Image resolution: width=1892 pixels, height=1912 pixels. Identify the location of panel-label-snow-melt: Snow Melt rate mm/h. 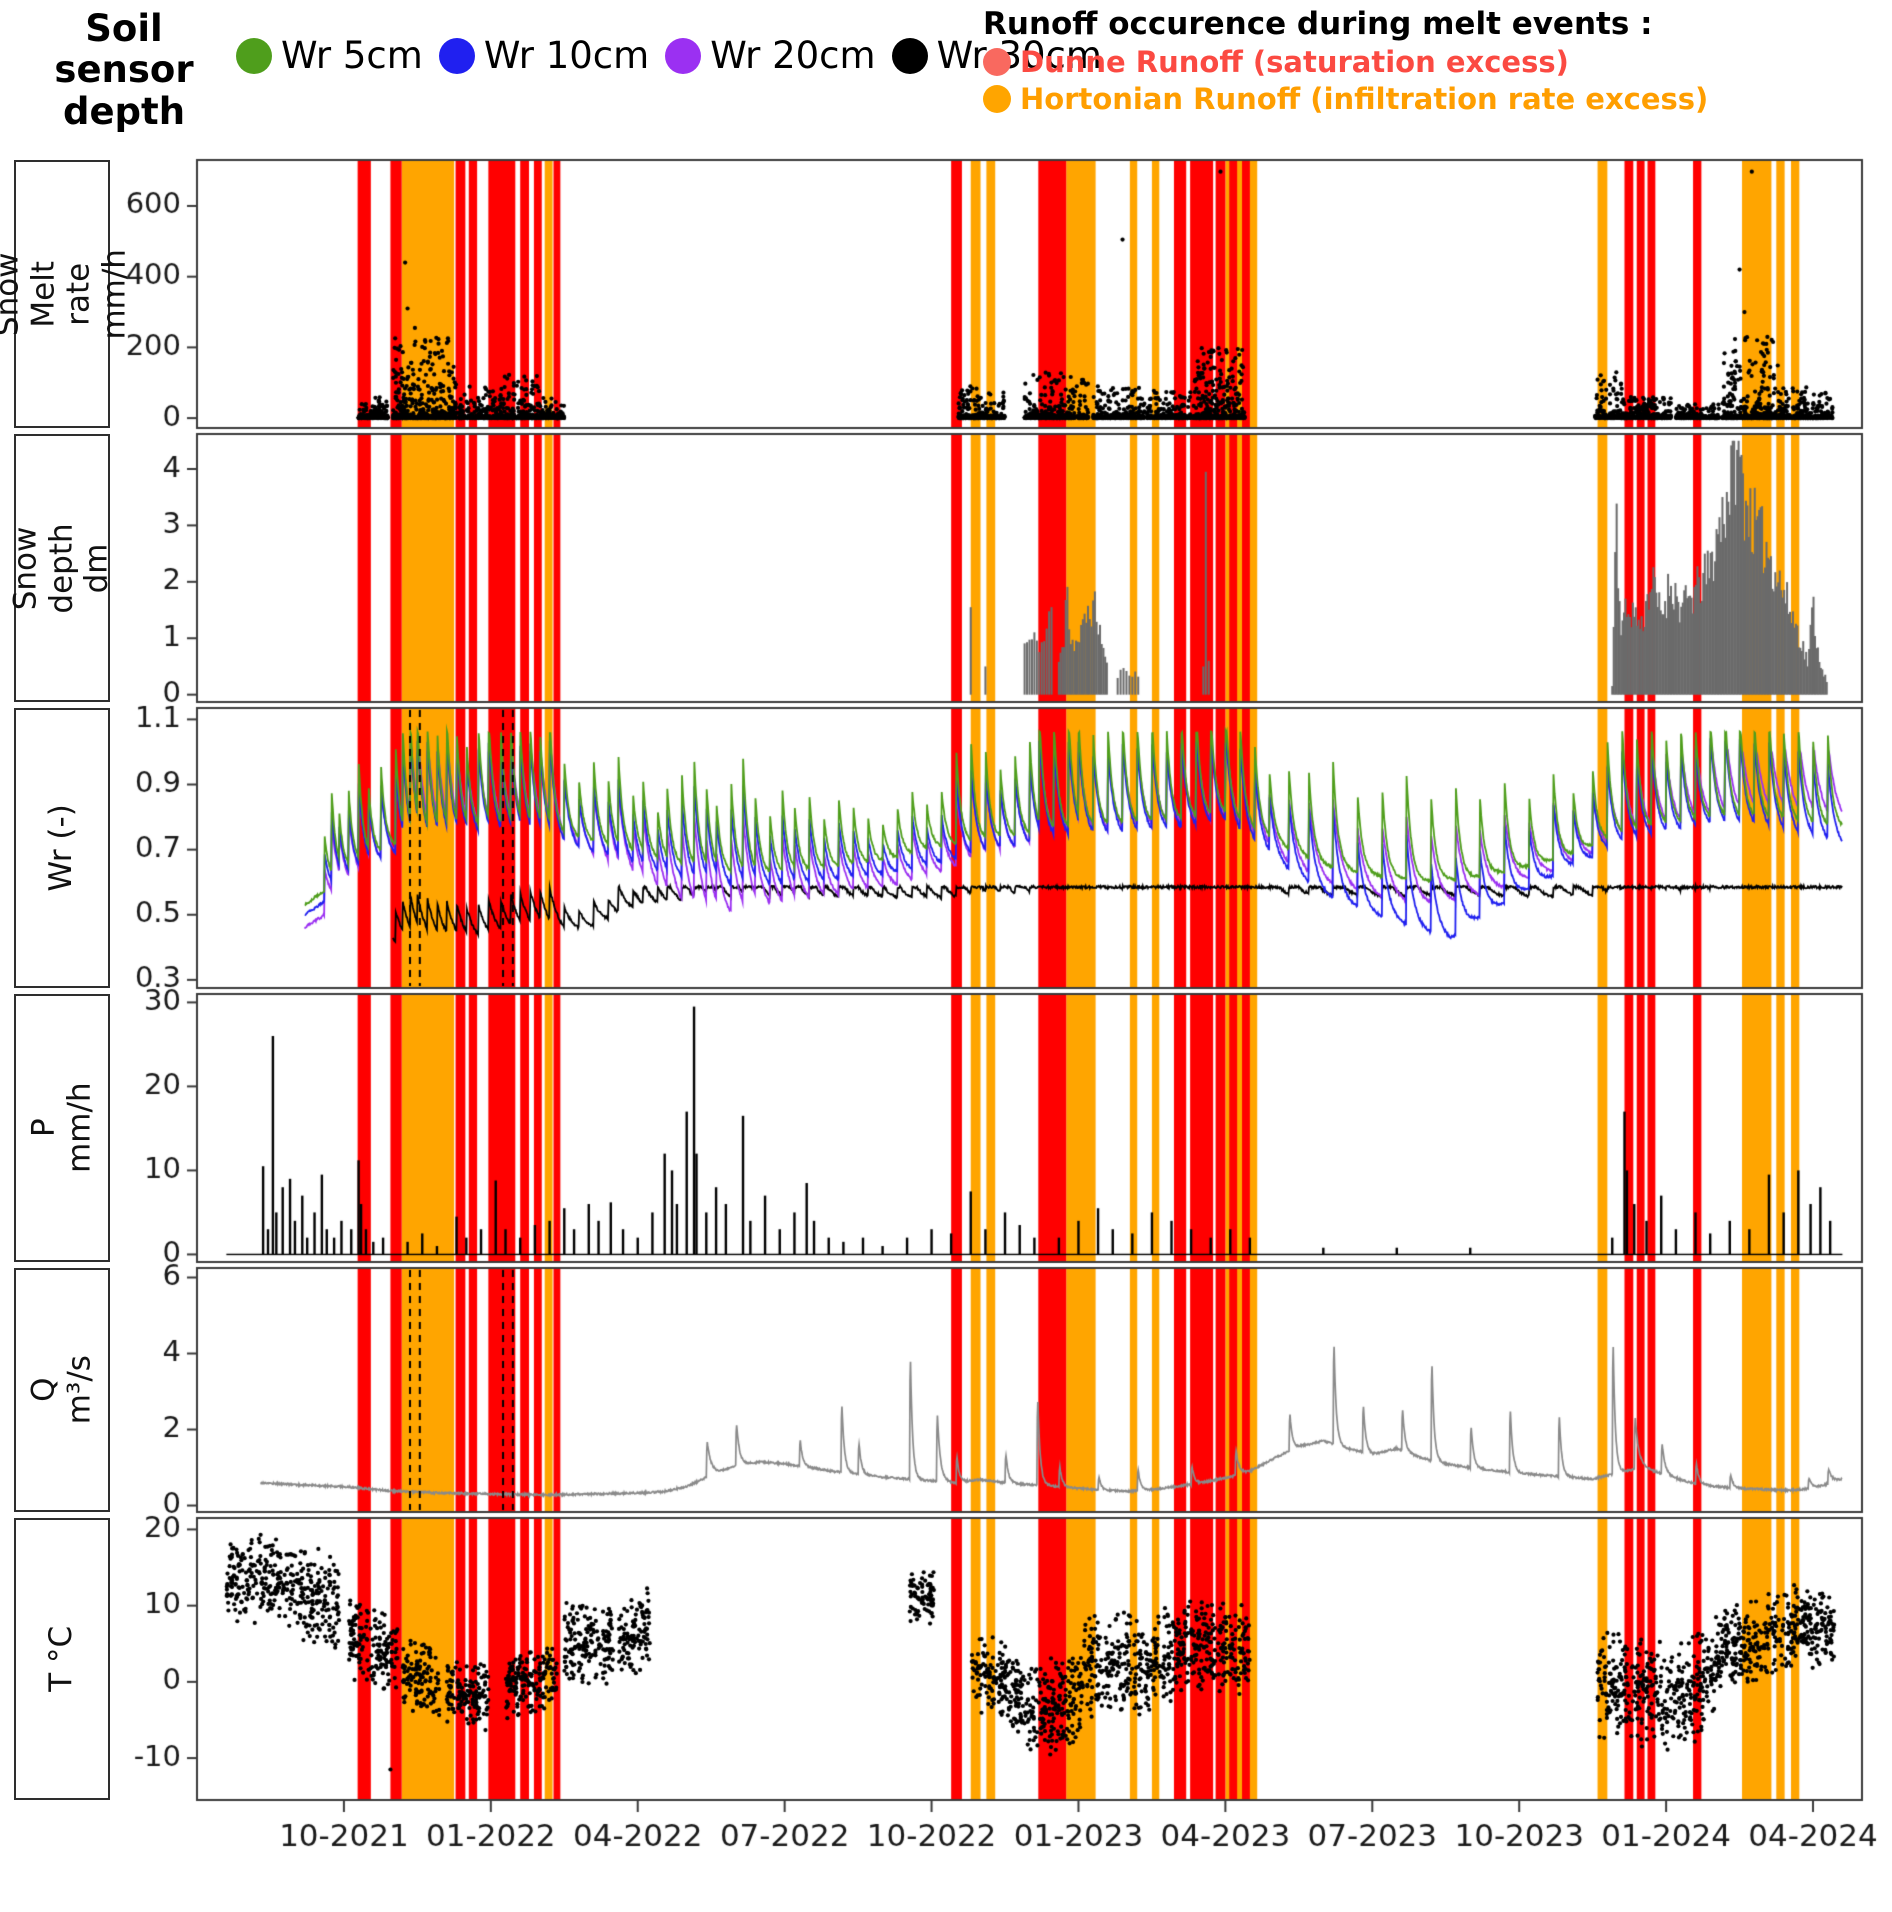
(66, 294).